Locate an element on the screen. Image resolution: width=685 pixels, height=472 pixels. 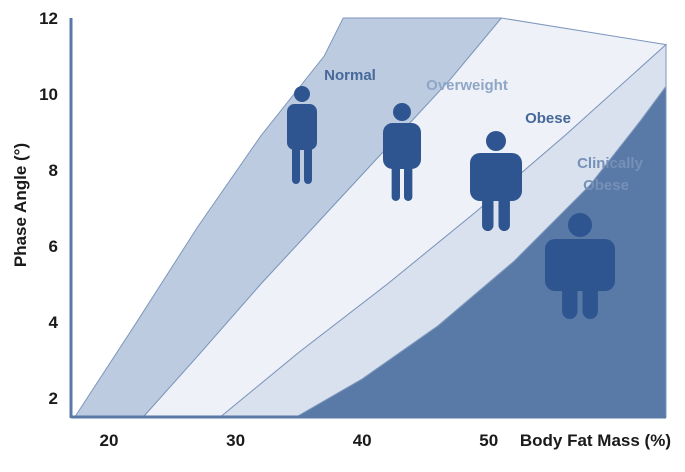
zone-label-normal: Normal is located at coordinates (350, 75).